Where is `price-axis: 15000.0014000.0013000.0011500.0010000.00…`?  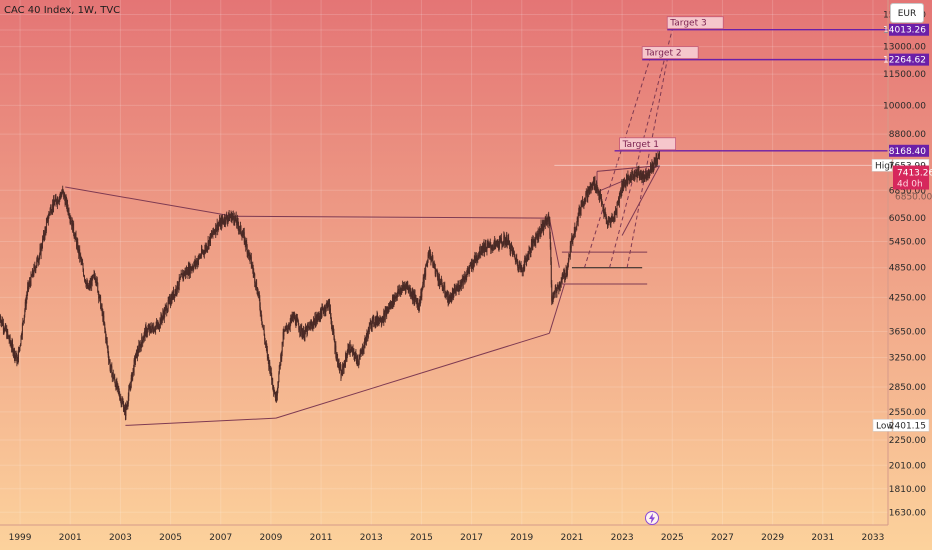 price-axis: 15000.0014000.0013000.0011500.0010000.00… is located at coordinates (904, 264).